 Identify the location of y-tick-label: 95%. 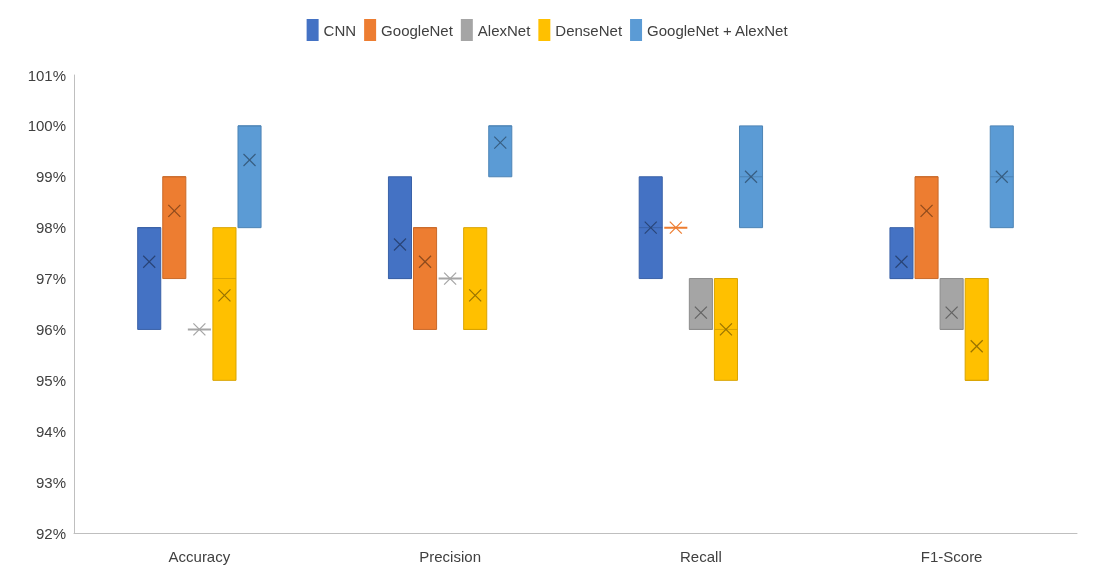
(50, 380).